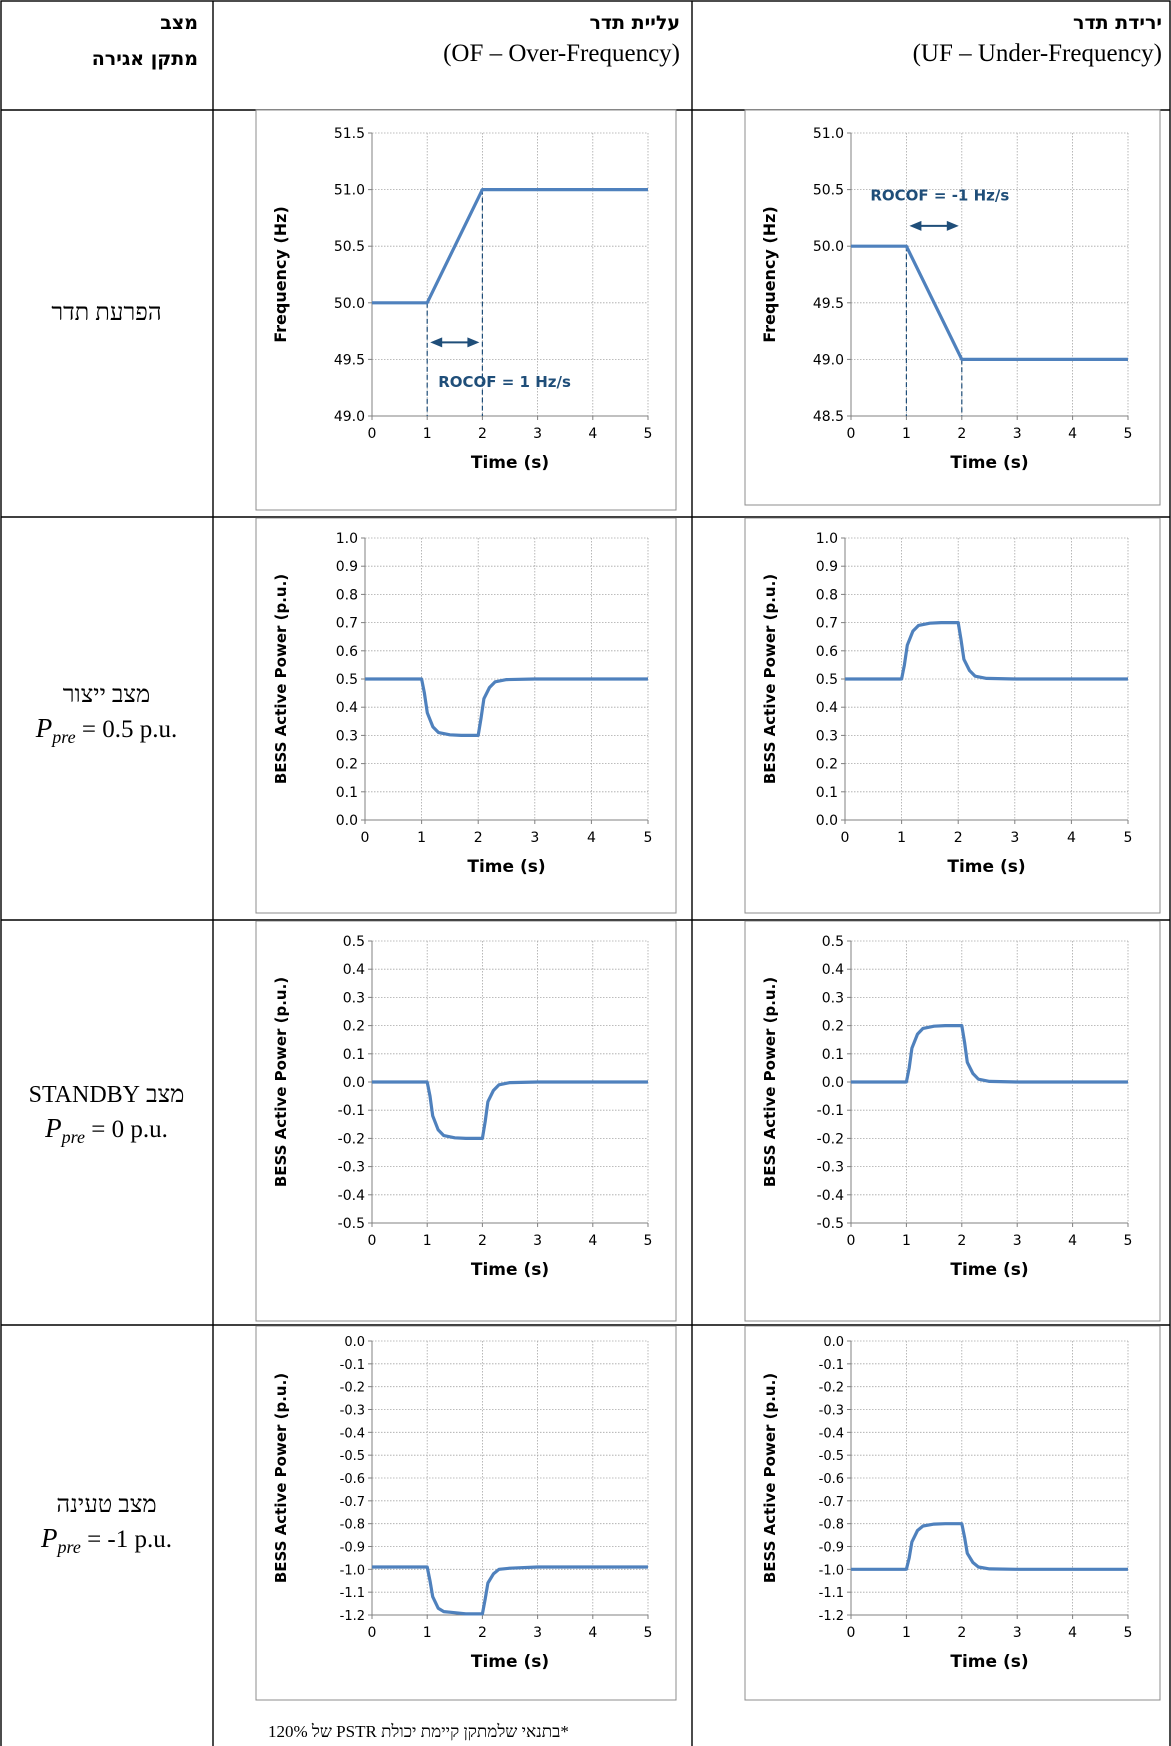 The image size is (1171, 1746). I want to click on header-state-line1: מצב, so click(179, 23).